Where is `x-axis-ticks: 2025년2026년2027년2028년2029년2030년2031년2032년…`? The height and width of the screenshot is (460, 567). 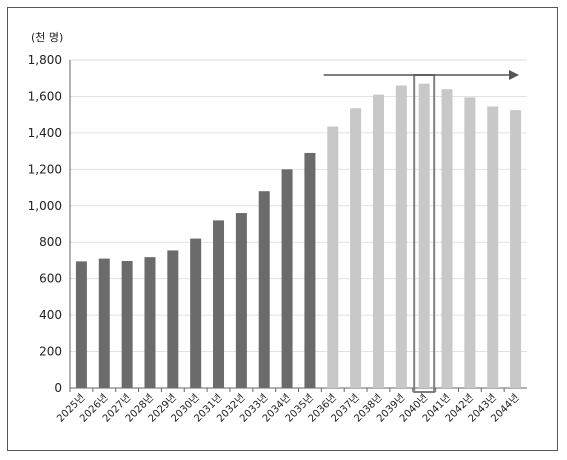 x-axis-ticks: 2025년2026년2027년2028년2029년2030년2031년2032년… is located at coordinates (288, 406).